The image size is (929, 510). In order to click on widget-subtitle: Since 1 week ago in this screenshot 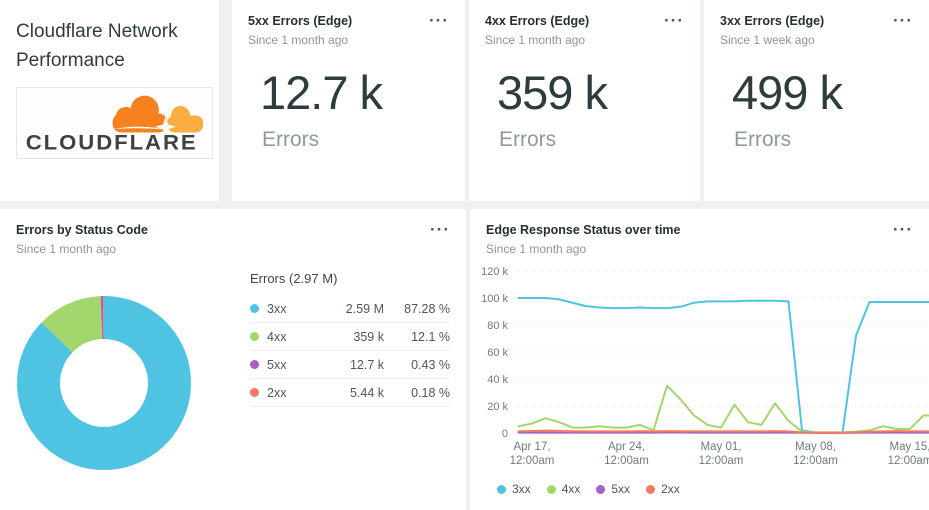, I will do `click(767, 40)`.